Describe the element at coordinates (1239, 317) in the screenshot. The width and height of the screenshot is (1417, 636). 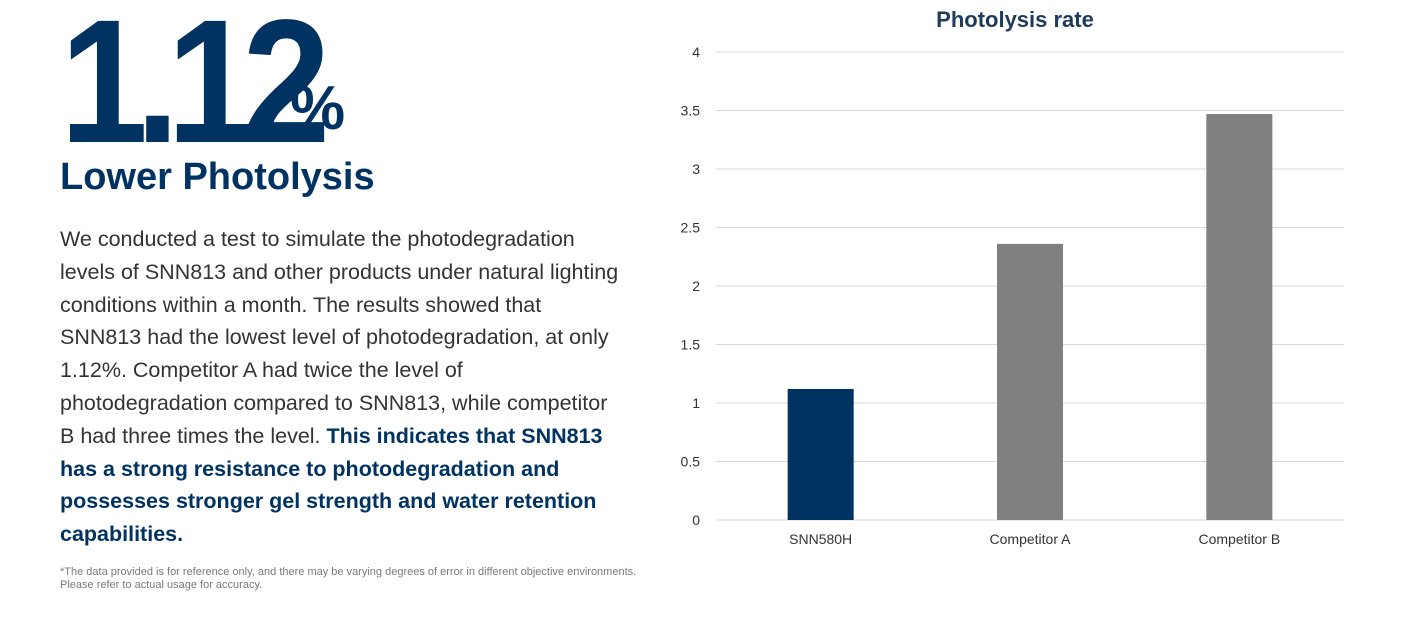
I see `bar-competitor-b` at that location.